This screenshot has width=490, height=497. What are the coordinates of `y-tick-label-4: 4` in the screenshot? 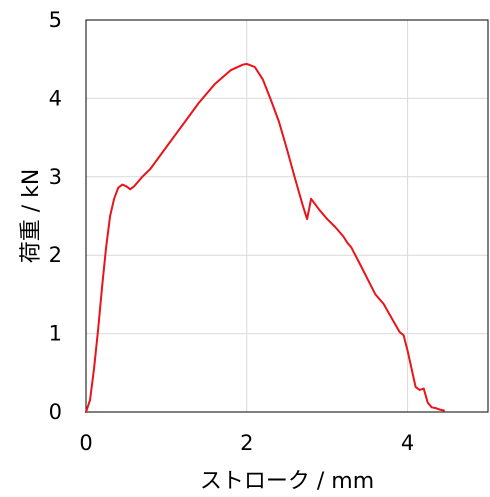 It's located at (55, 98).